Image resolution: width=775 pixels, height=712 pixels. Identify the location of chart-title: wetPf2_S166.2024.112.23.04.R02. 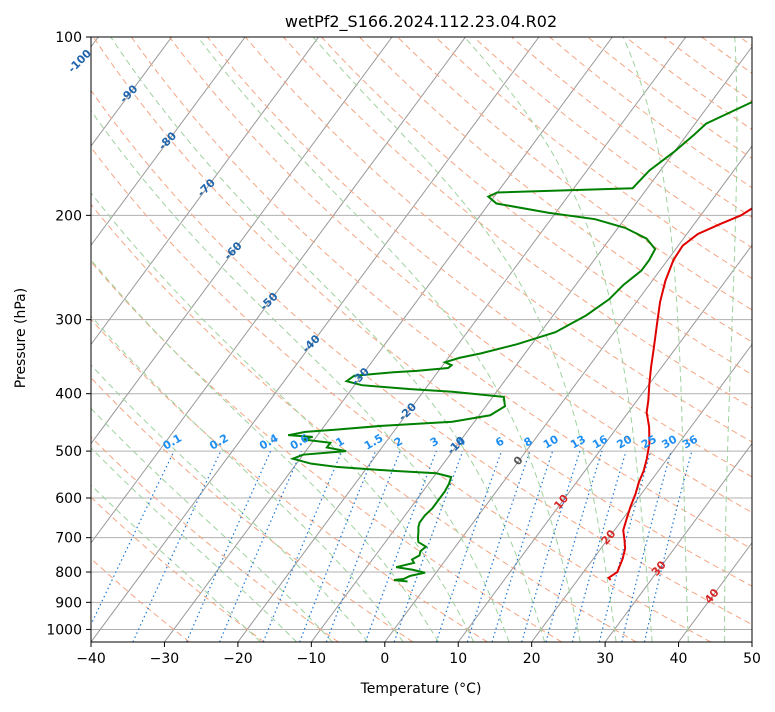
(421, 22).